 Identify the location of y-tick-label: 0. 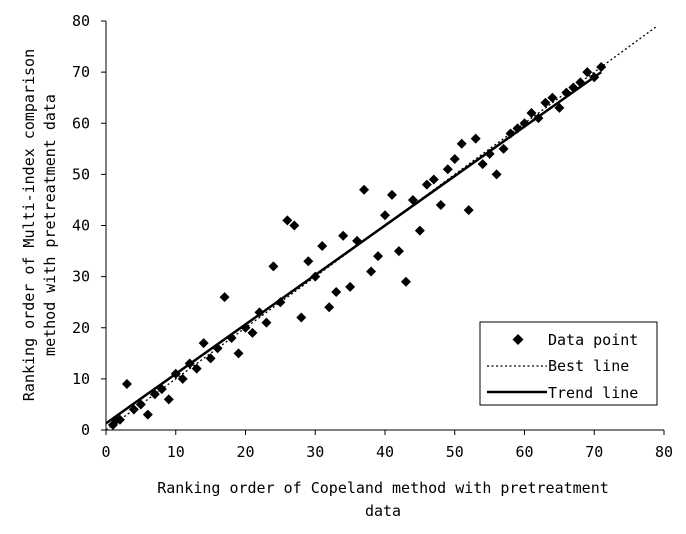
(85, 430).